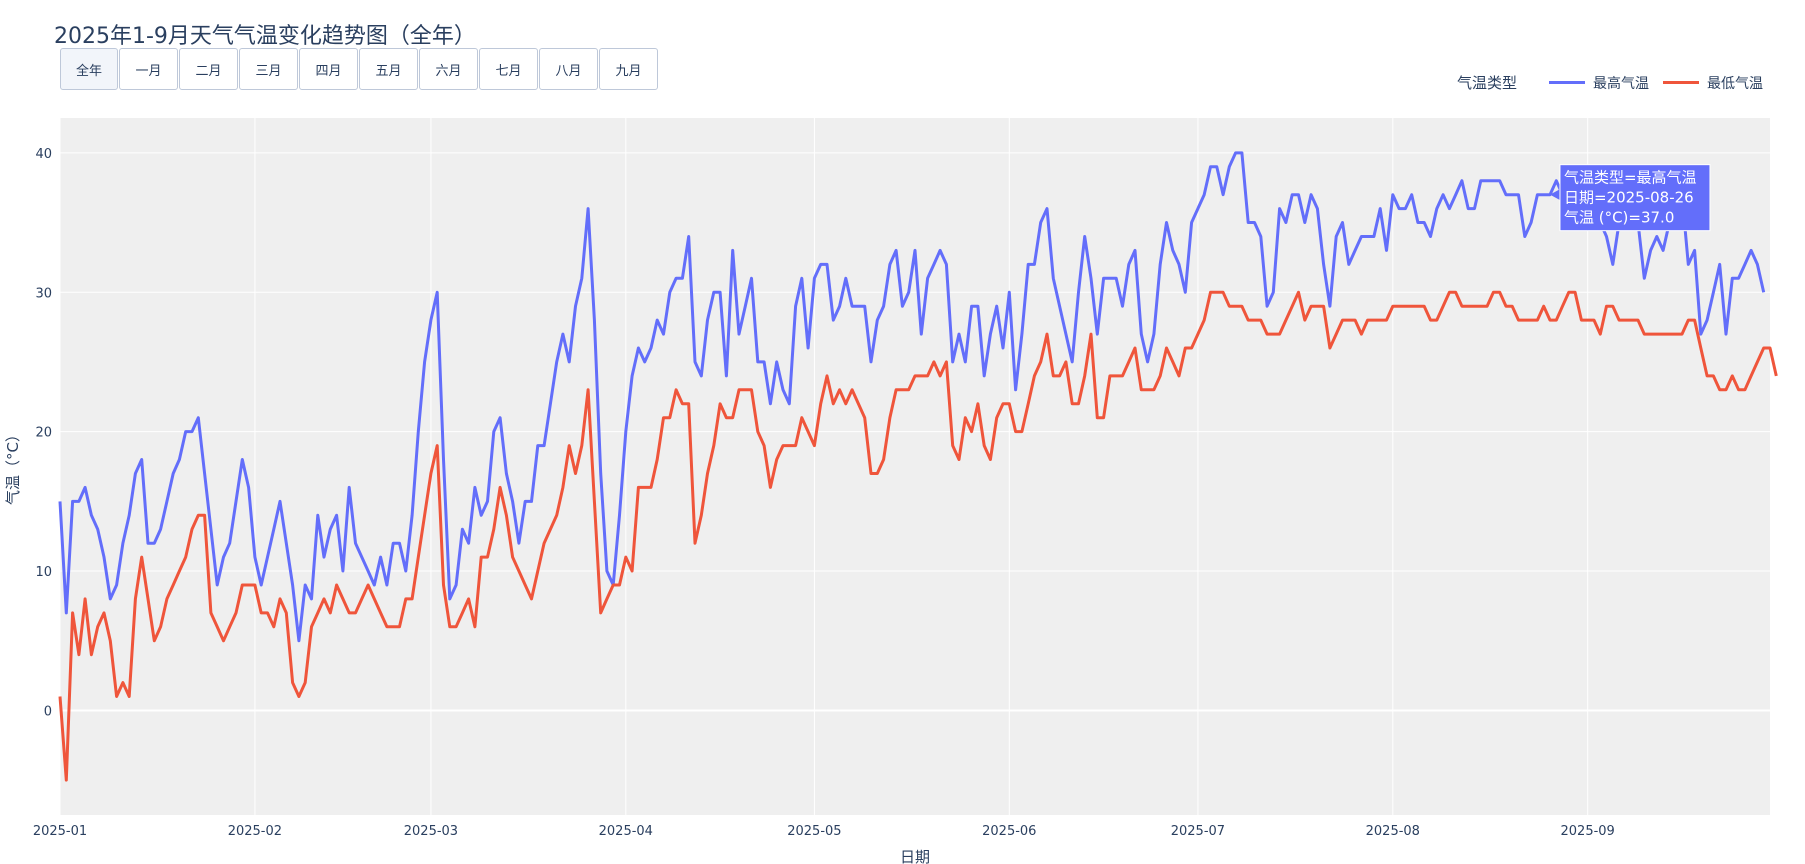  I want to click on legend-item-max: 最高气温, so click(1599, 83).